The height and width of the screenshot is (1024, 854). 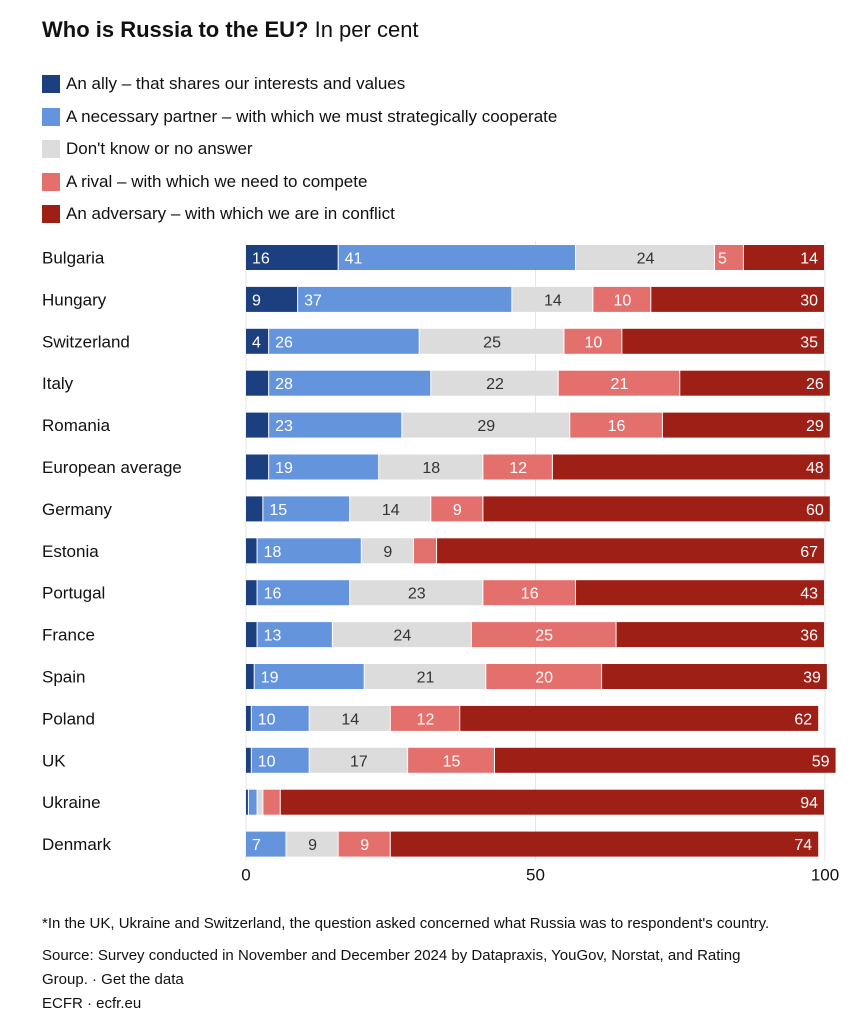 I want to click on data-label: 7, so click(x=256, y=845).